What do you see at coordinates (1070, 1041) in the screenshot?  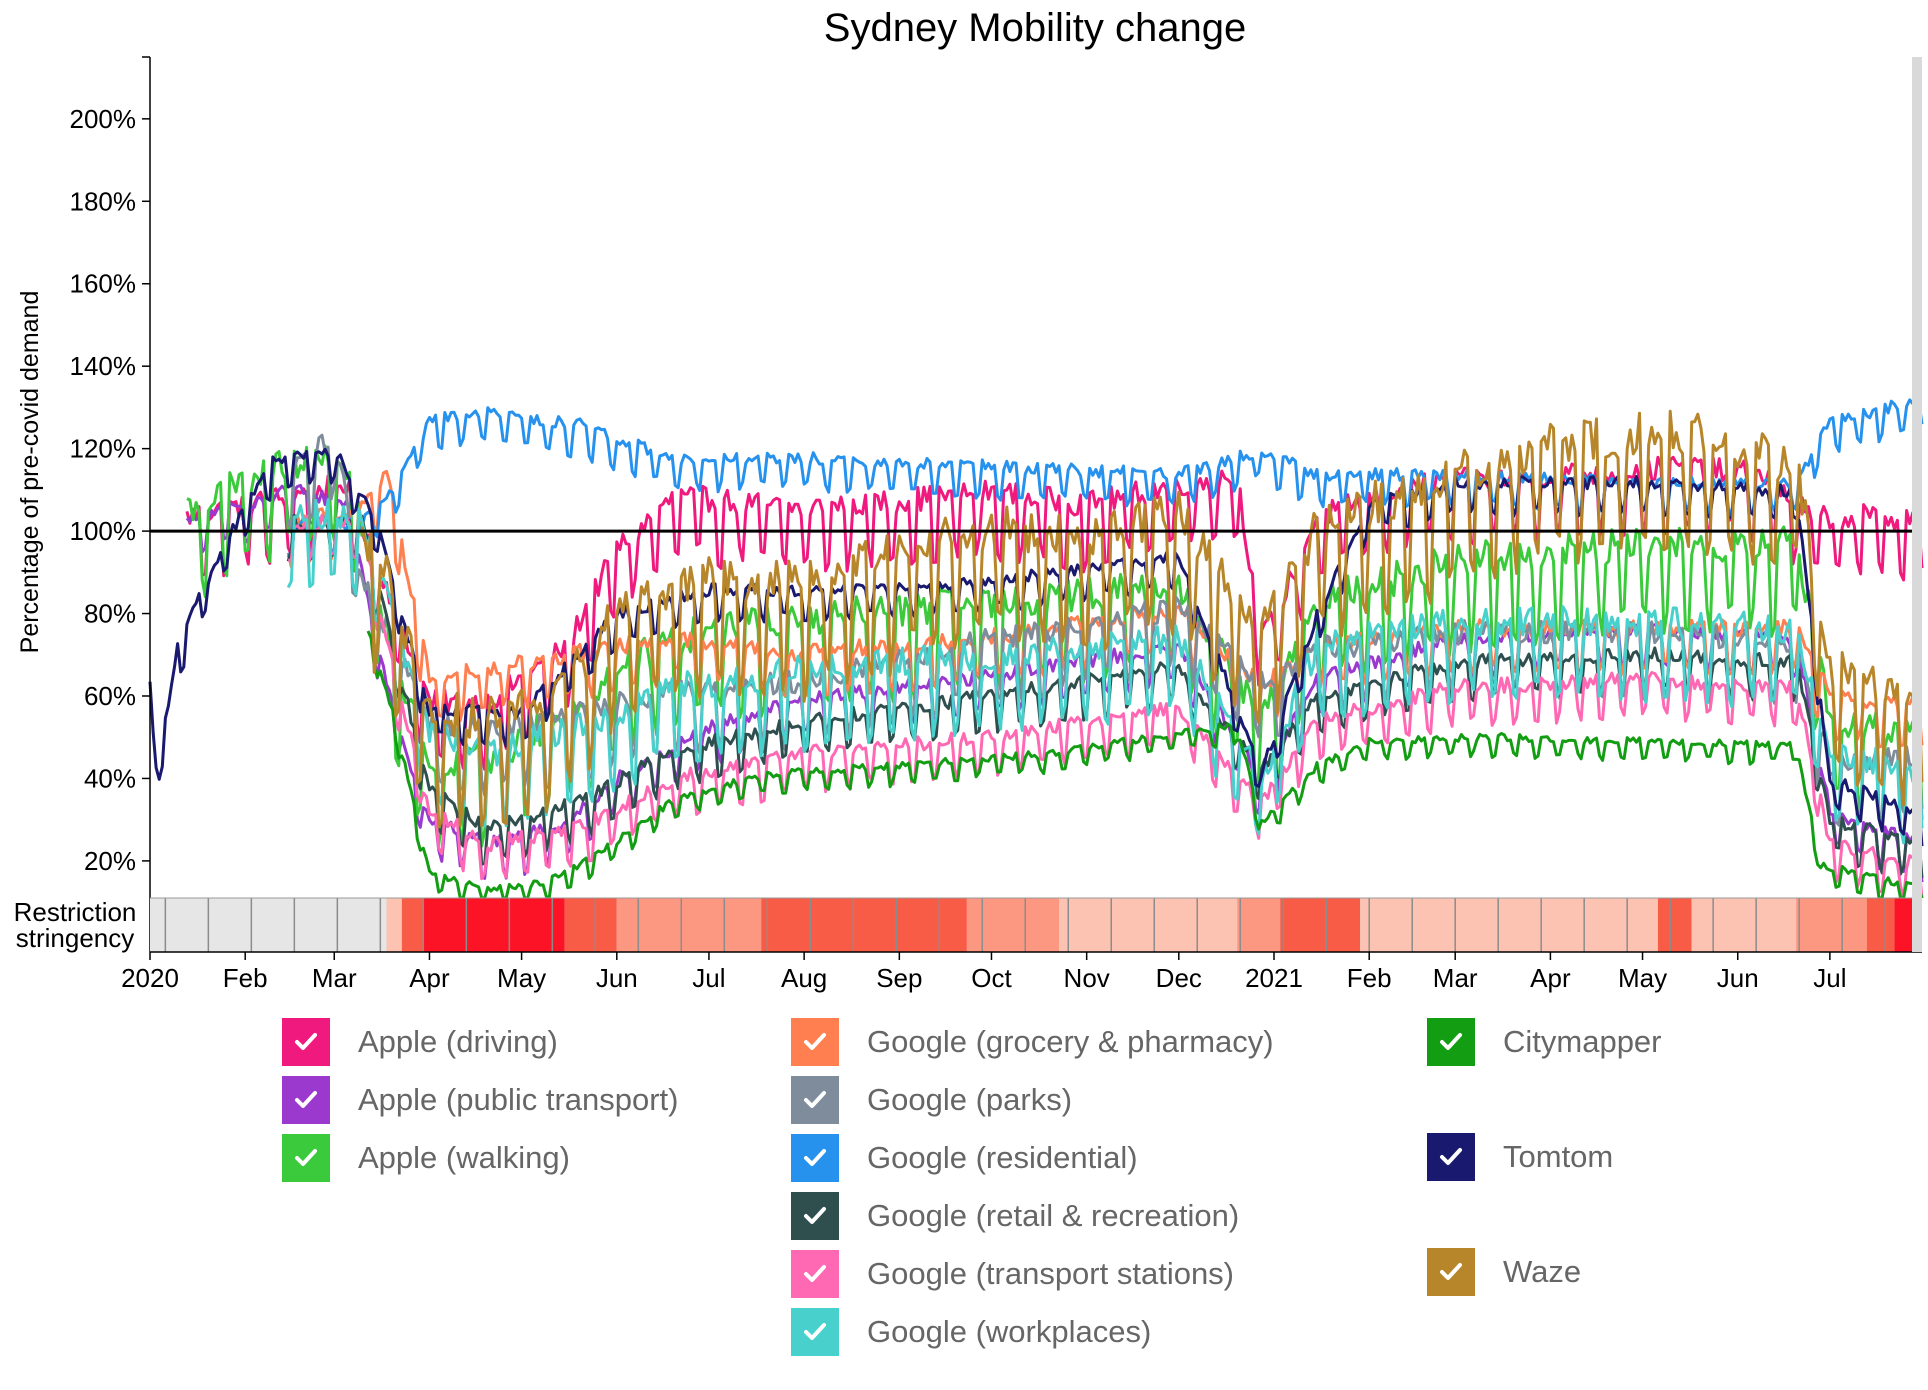 I see `legend-label: Google (grocery & pharmacy)` at bounding box center [1070, 1041].